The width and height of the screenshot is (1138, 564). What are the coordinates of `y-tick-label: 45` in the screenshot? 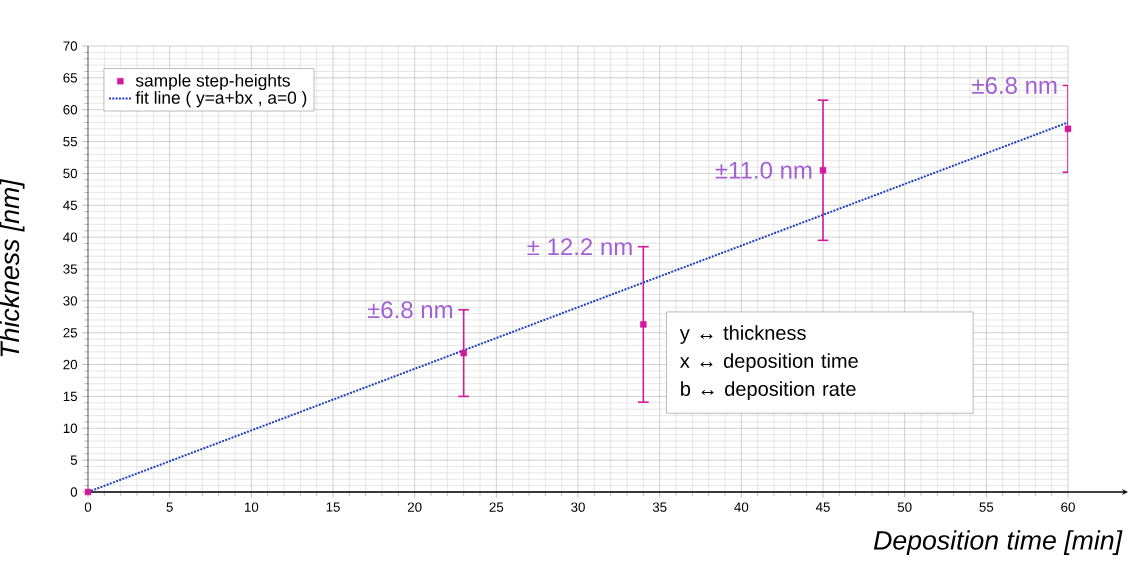 It's located at (70, 205).